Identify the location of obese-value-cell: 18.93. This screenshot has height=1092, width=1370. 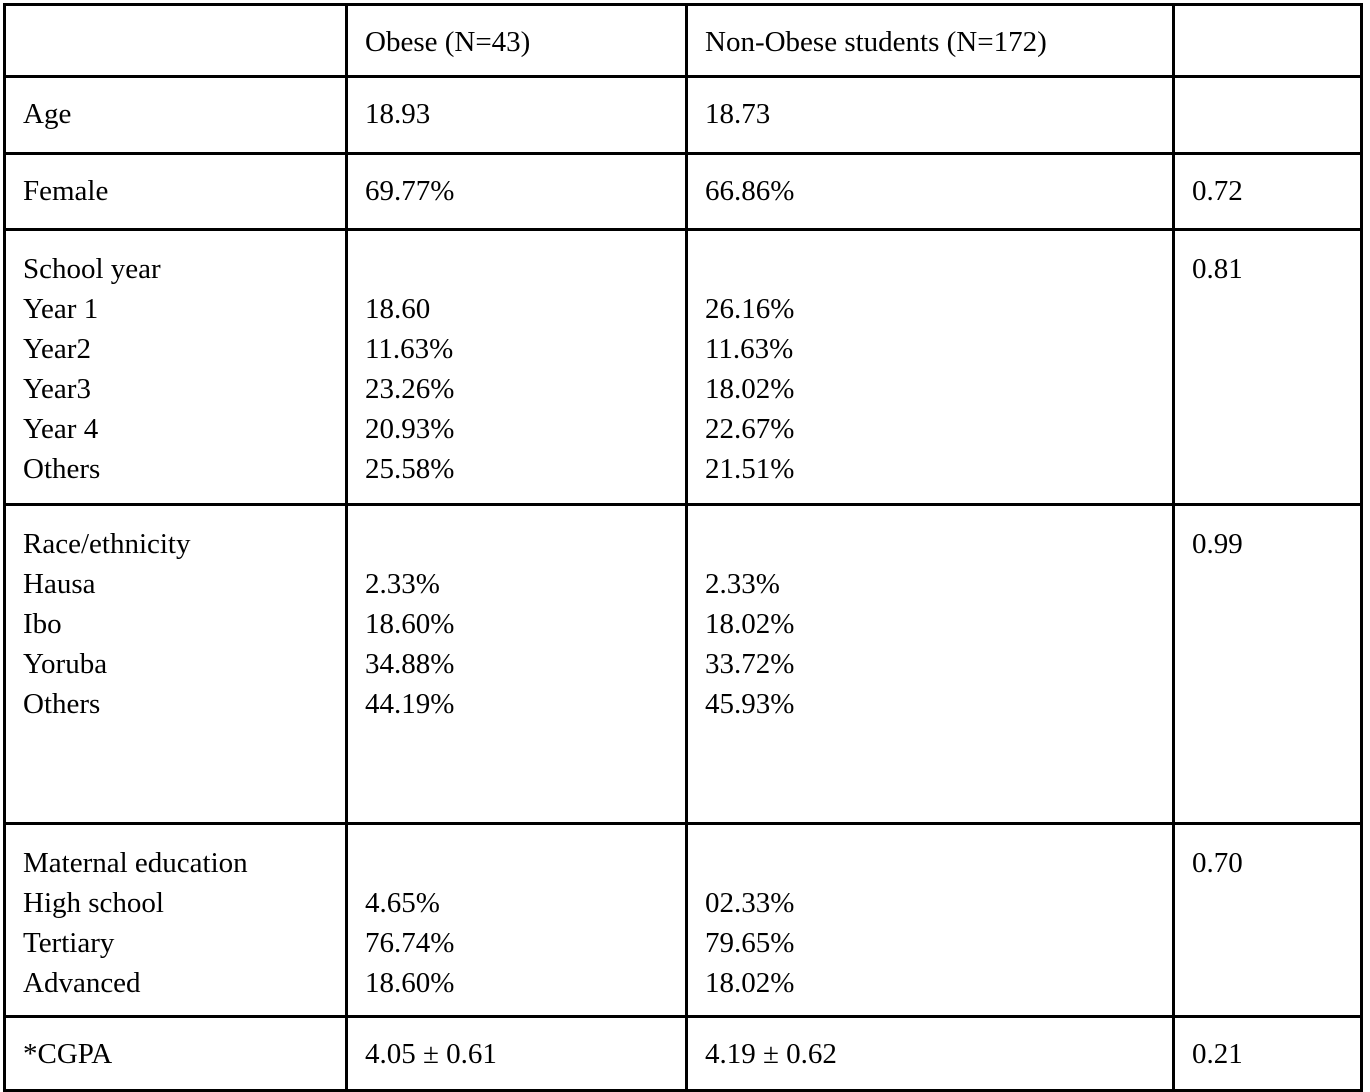
(516, 115).